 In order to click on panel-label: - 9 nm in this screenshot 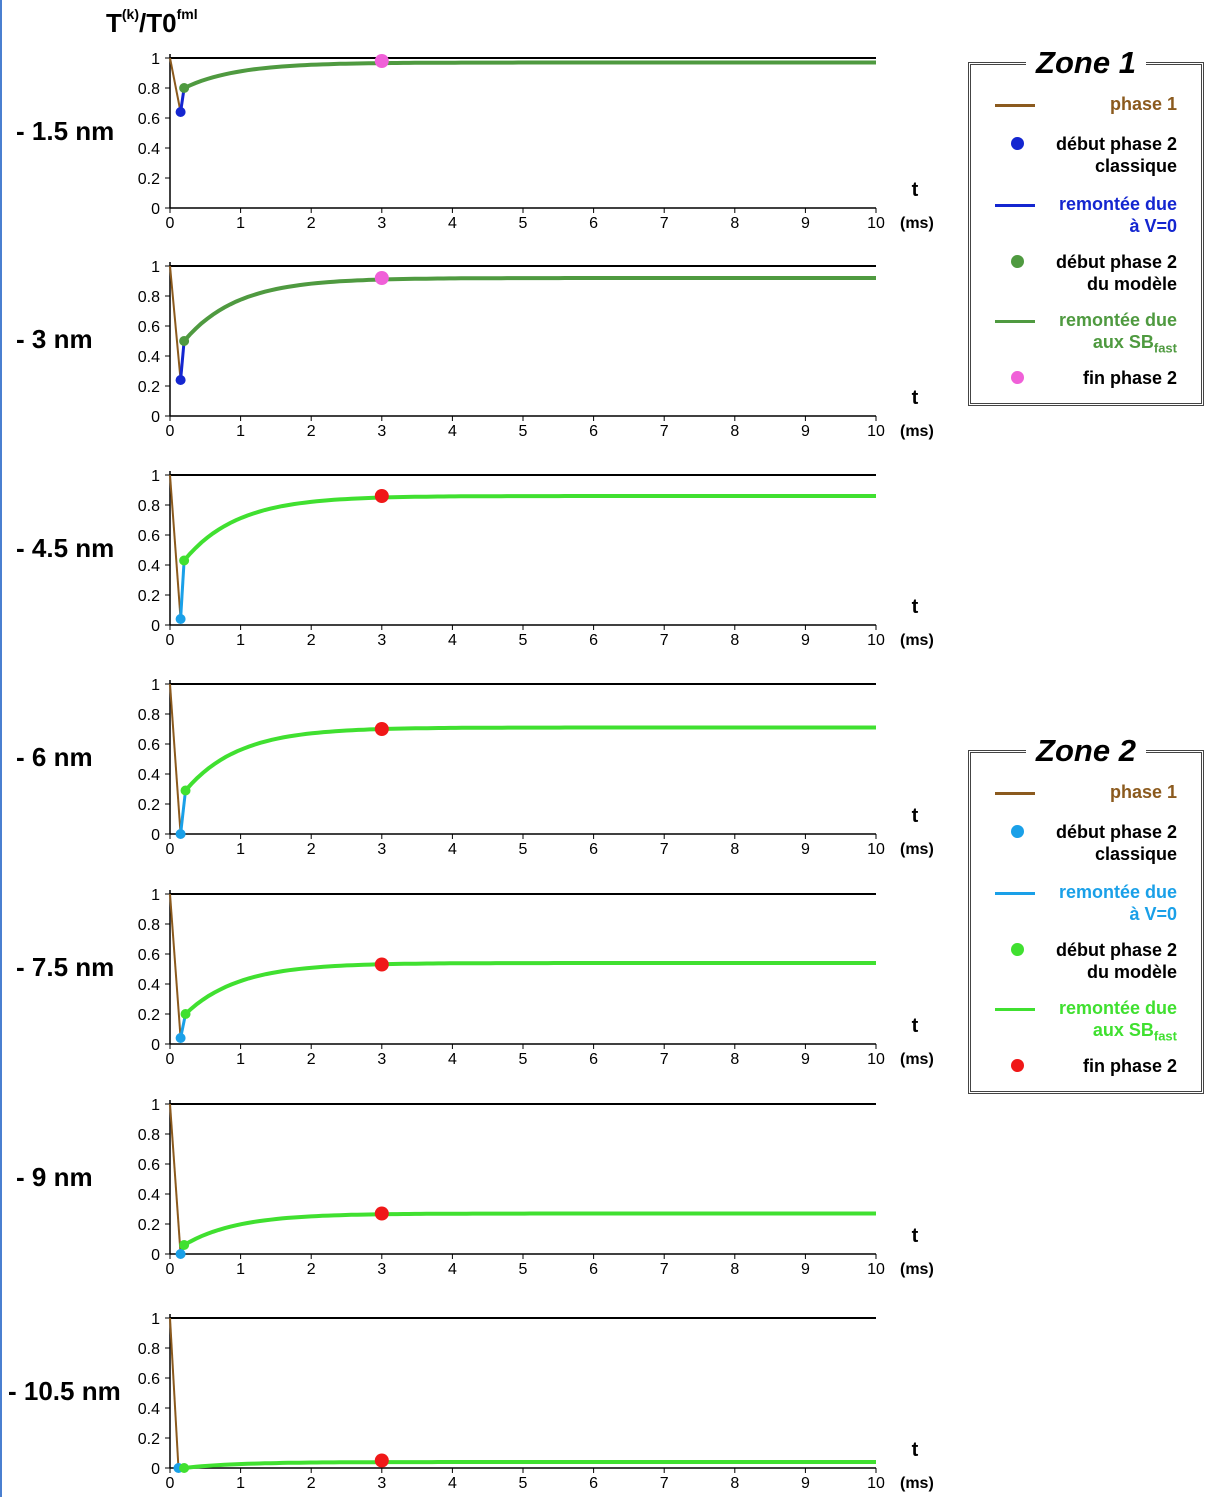, I will do `click(54, 1177)`.